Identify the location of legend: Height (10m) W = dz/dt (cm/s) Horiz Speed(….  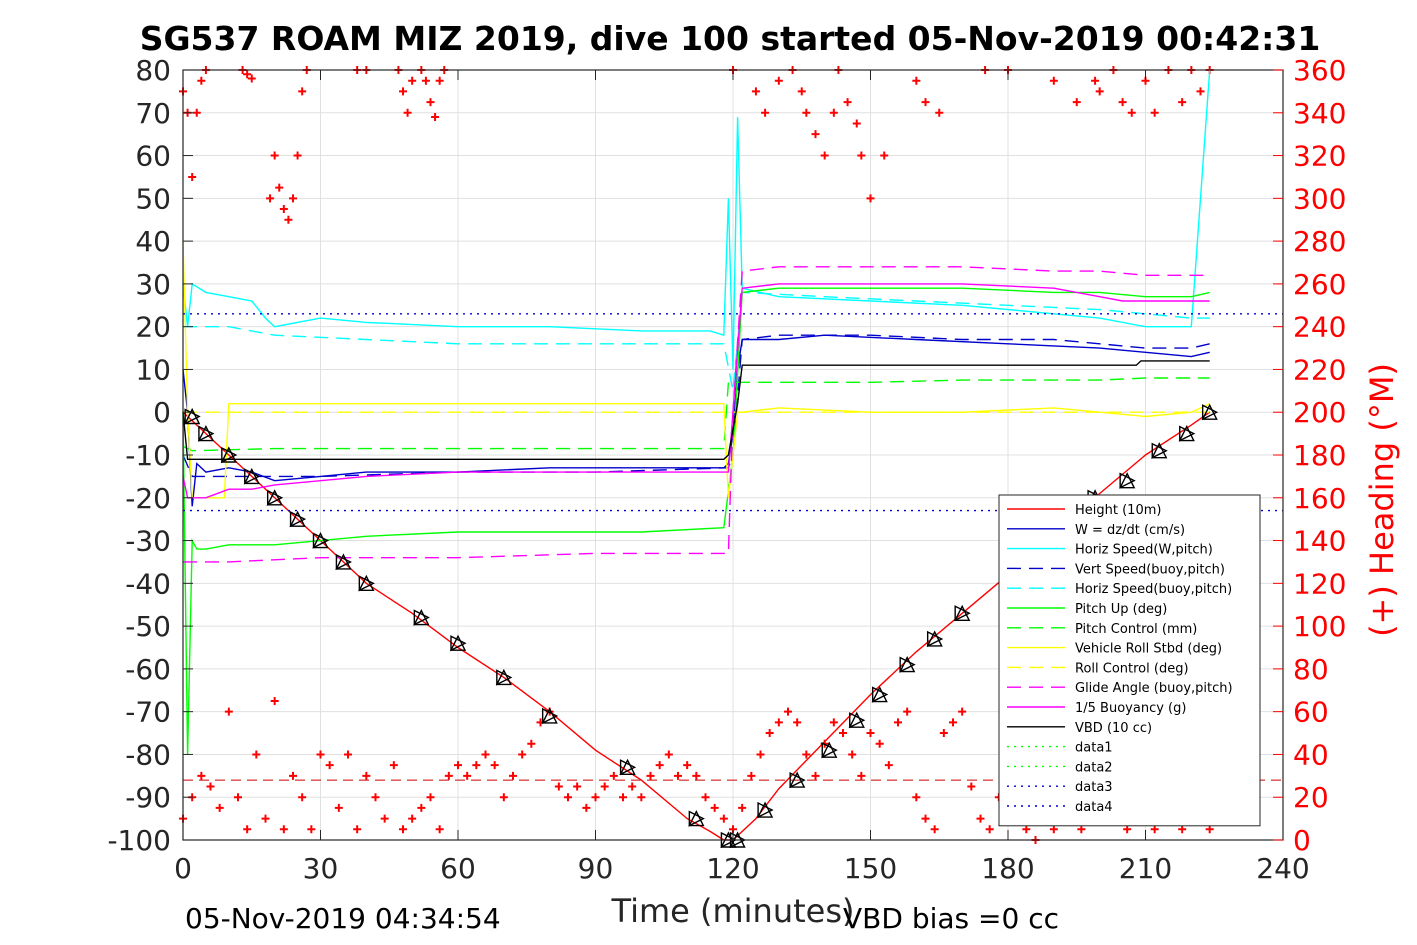
(1129, 660).